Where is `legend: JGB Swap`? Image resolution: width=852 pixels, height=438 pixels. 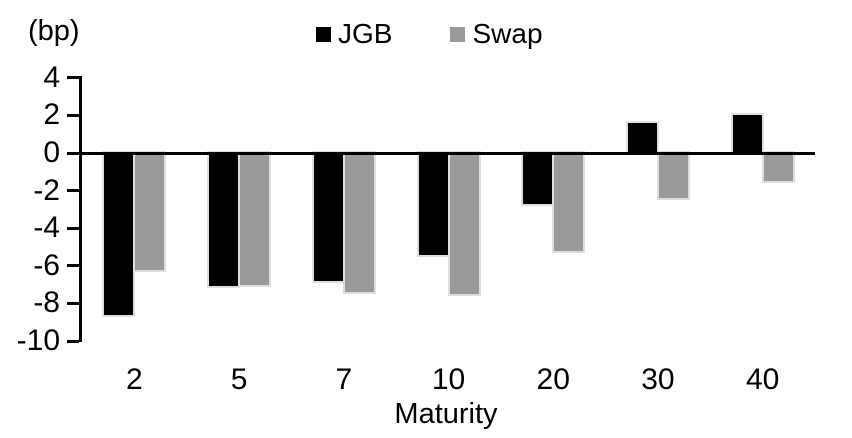
legend: JGB Swap is located at coordinates (429, 34).